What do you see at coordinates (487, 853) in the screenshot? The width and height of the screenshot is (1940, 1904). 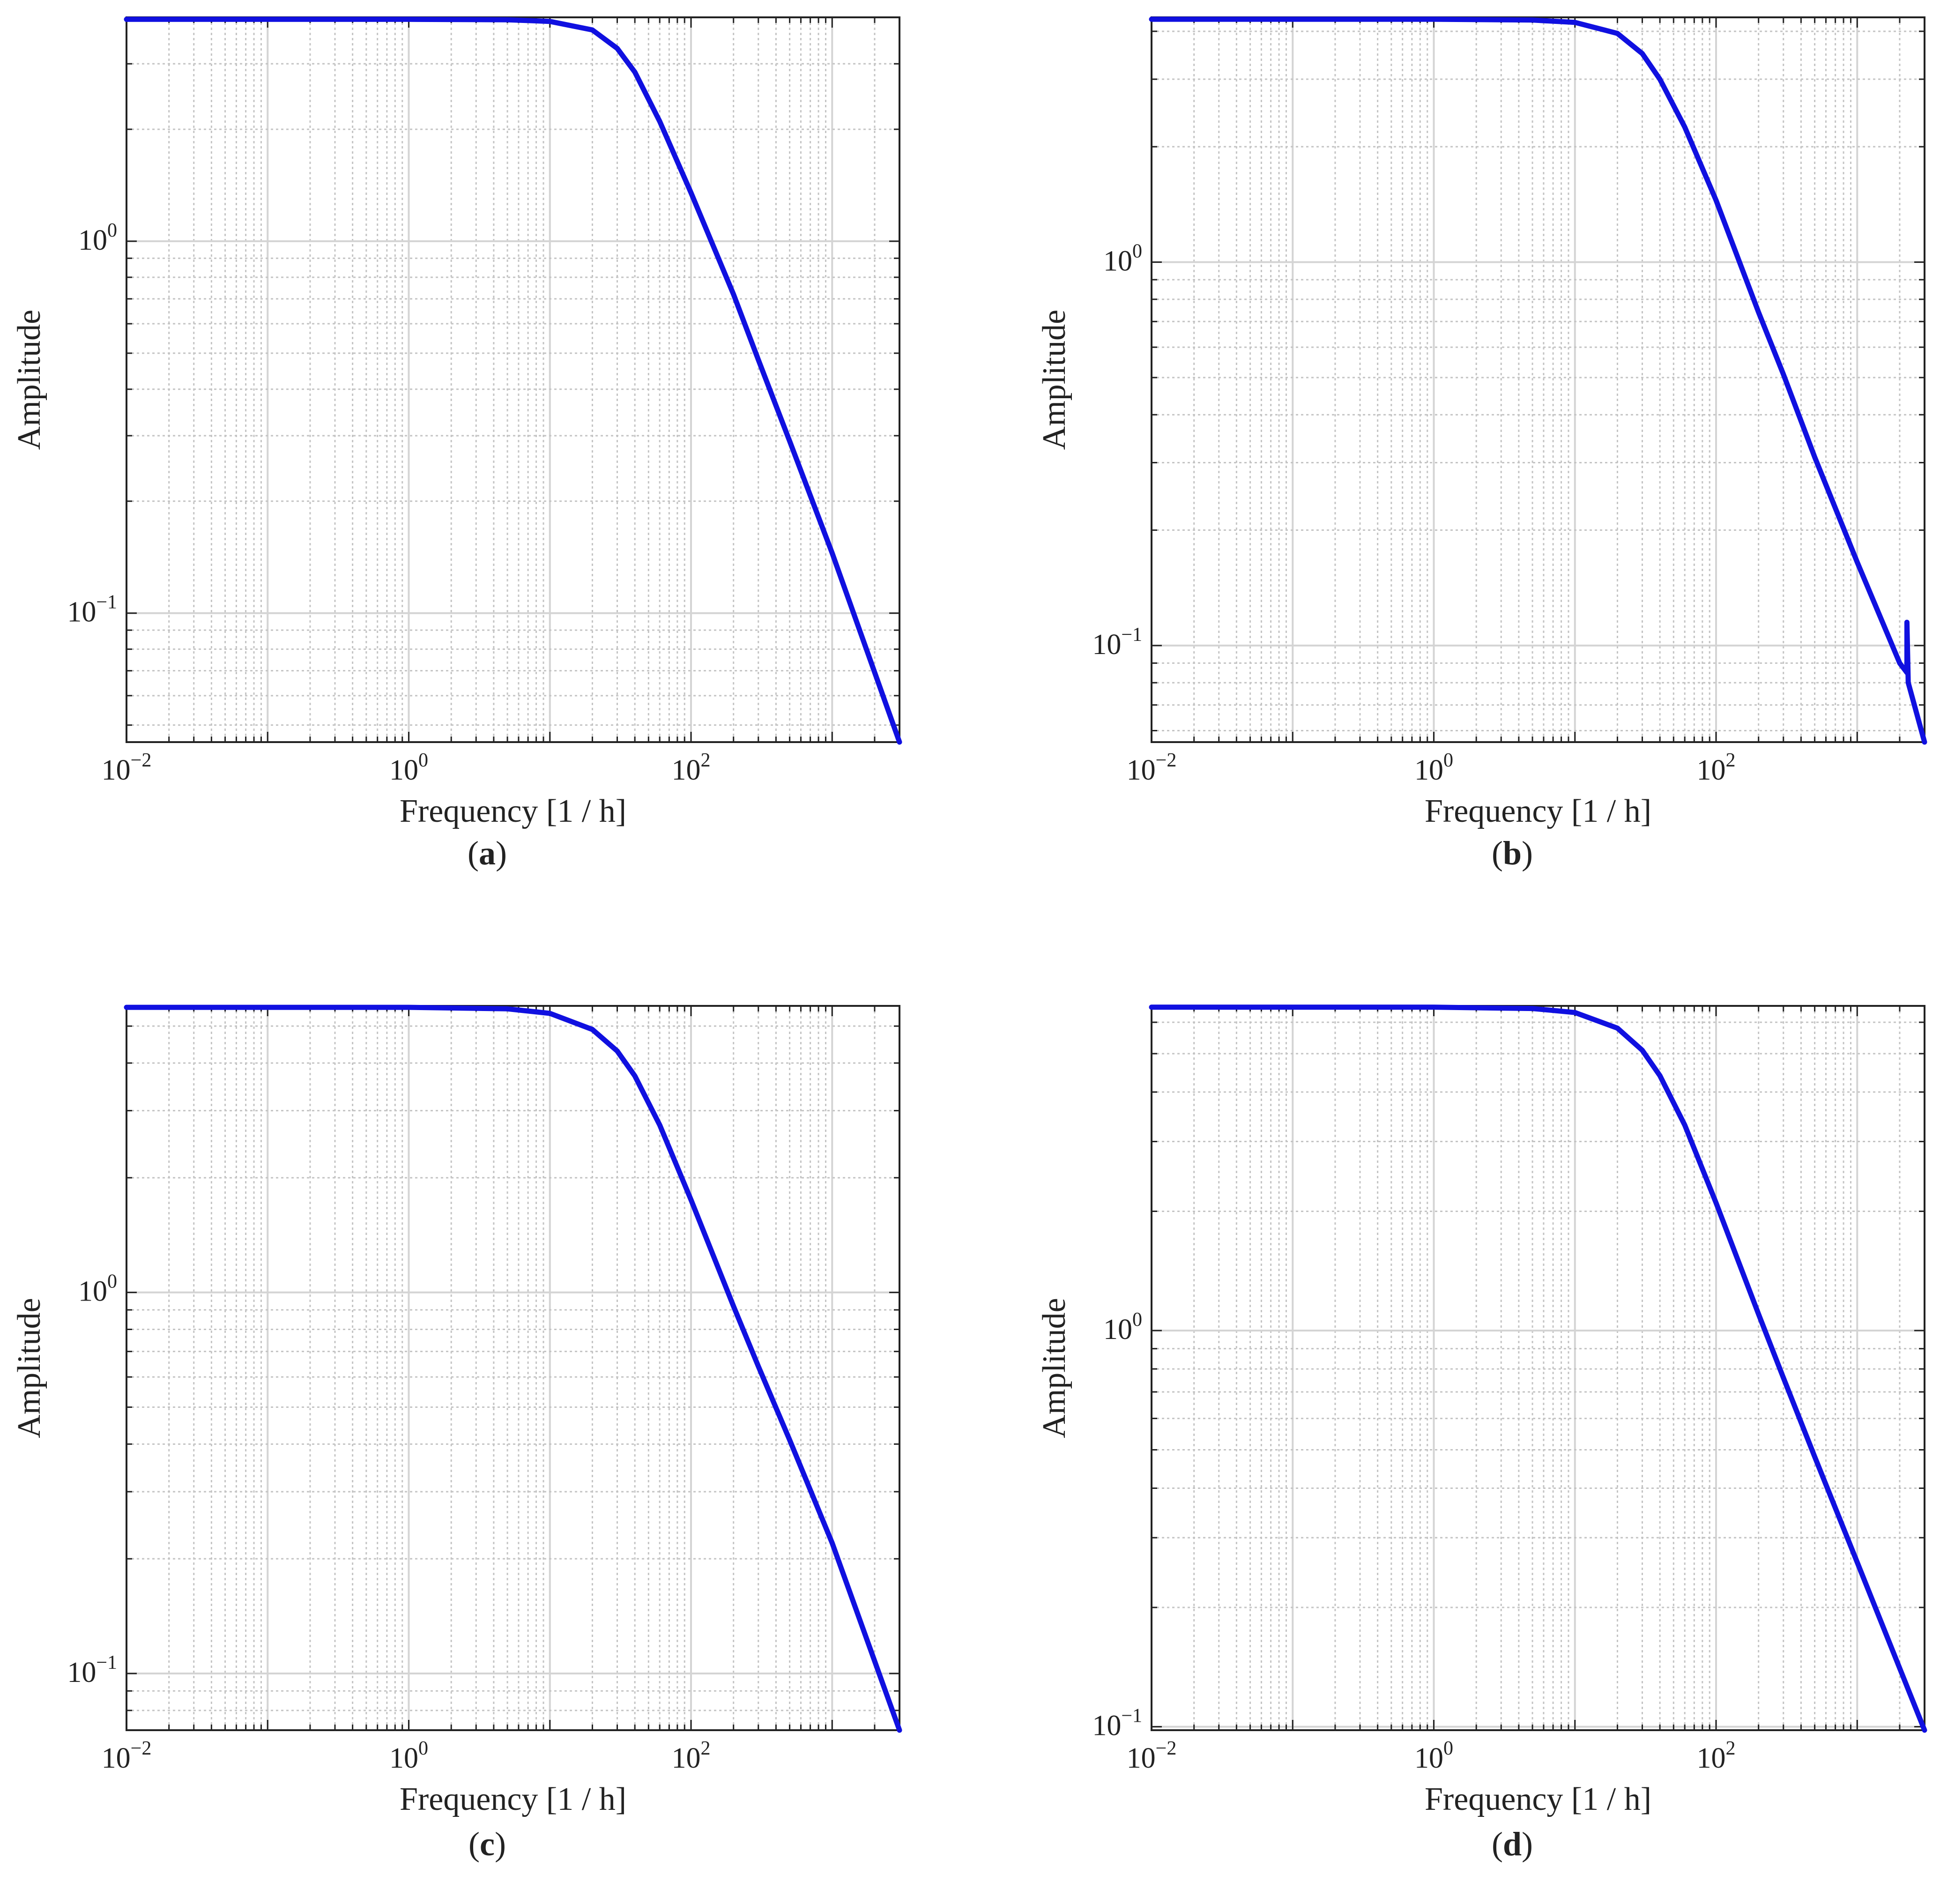 I see `panel-label-a: (a)` at bounding box center [487, 853].